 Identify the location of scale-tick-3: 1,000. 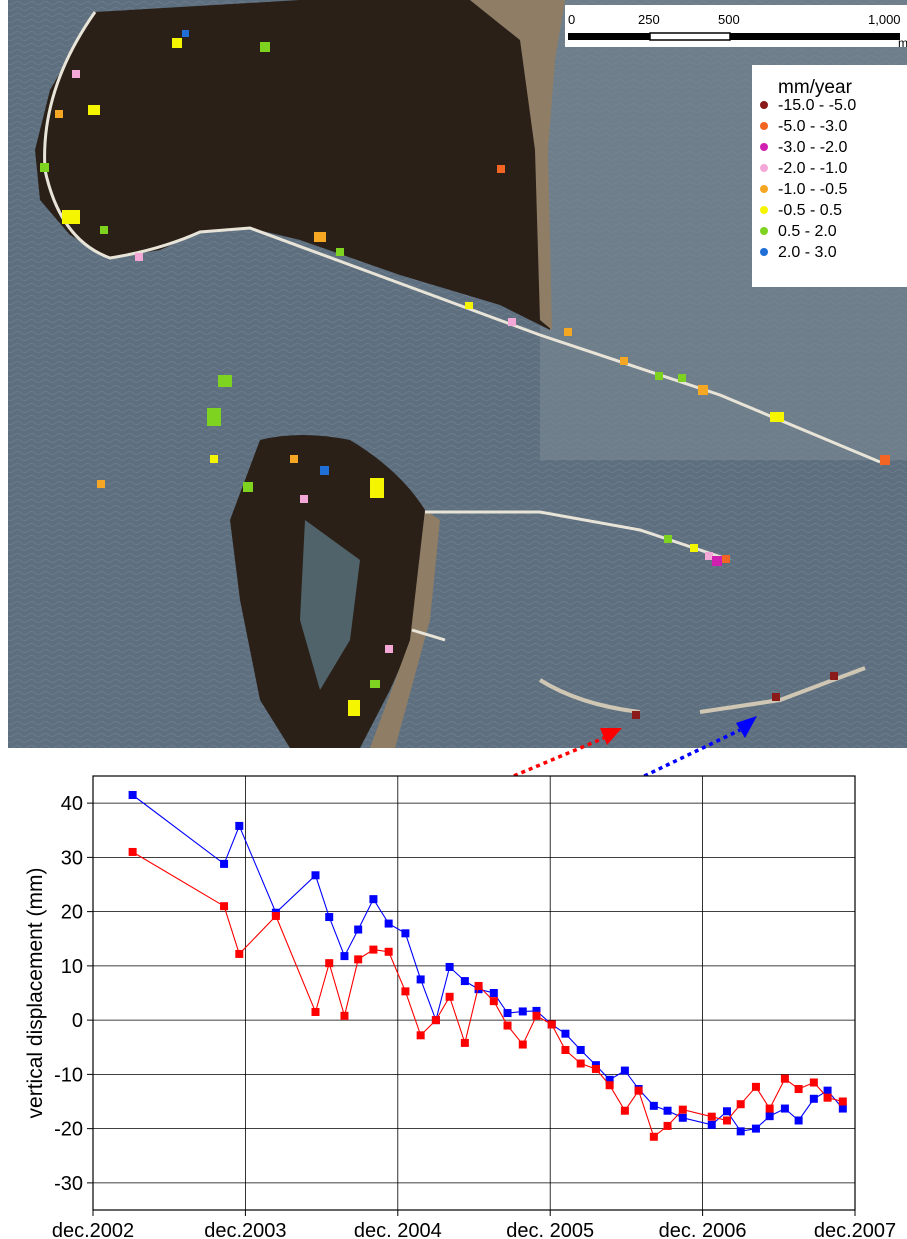
(884, 19).